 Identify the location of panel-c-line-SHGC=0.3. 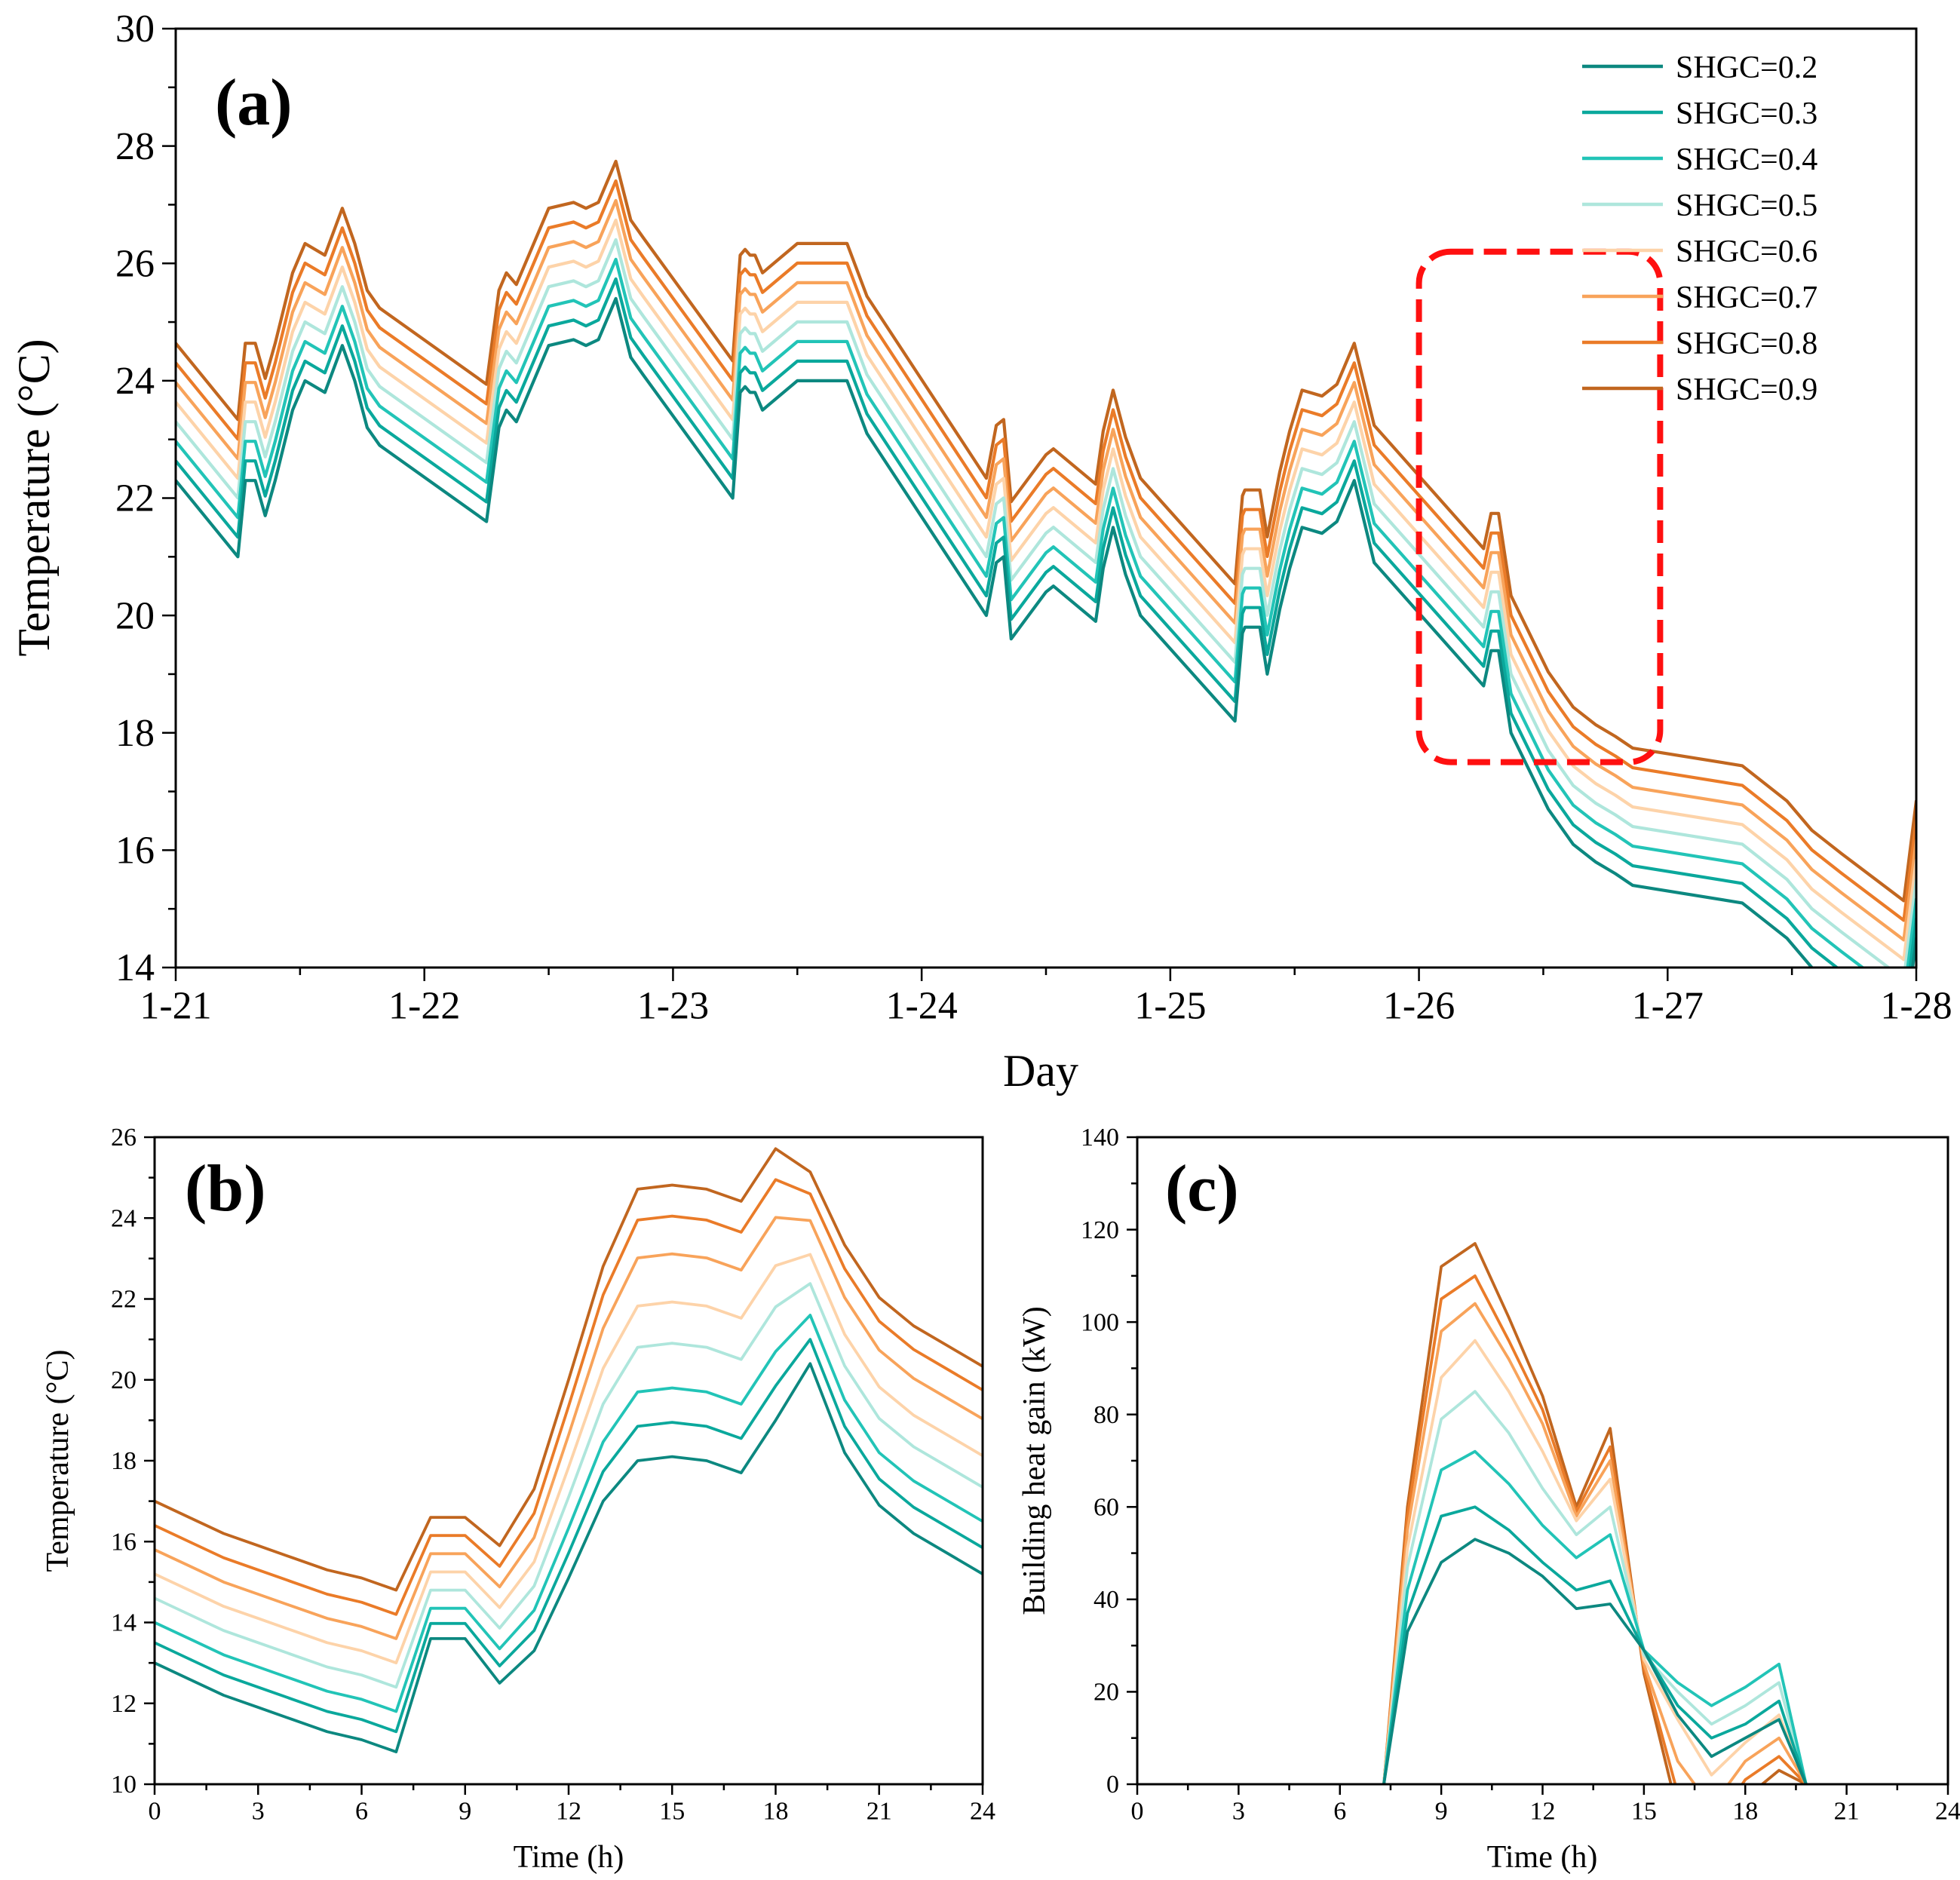
(1595, 1644).